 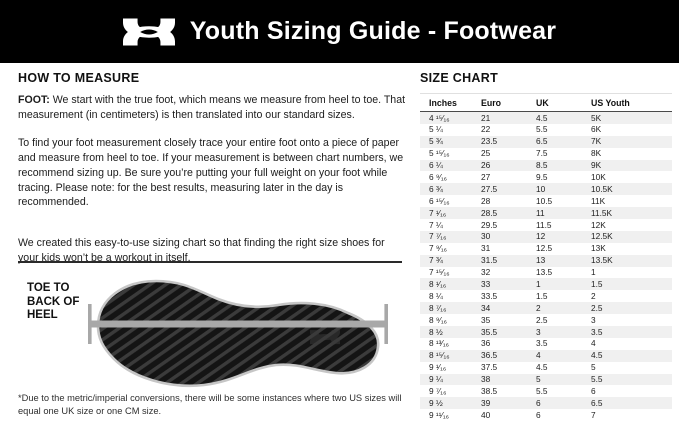 What do you see at coordinates (508, 284) in the screenshot?
I see `table-cell: 33` at bounding box center [508, 284].